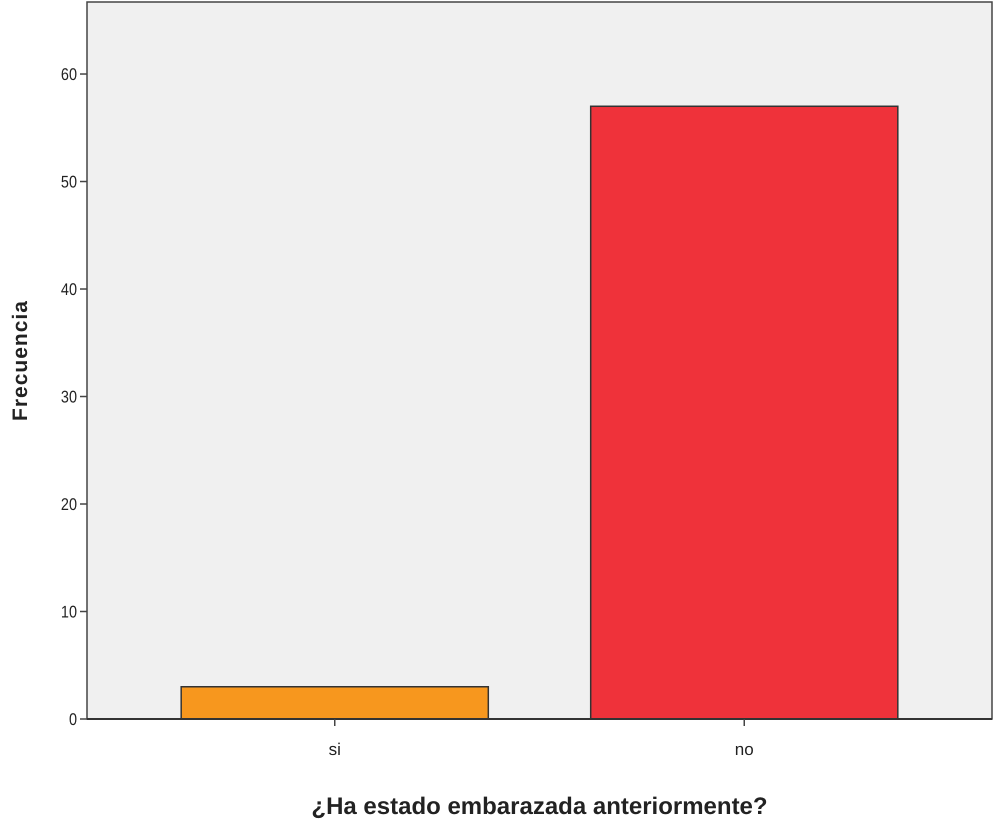 This screenshot has height=829, width=997. What do you see at coordinates (69, 182) in the screenshot?
I see `y-tick-label: 50` at bounding box center [69, 182].